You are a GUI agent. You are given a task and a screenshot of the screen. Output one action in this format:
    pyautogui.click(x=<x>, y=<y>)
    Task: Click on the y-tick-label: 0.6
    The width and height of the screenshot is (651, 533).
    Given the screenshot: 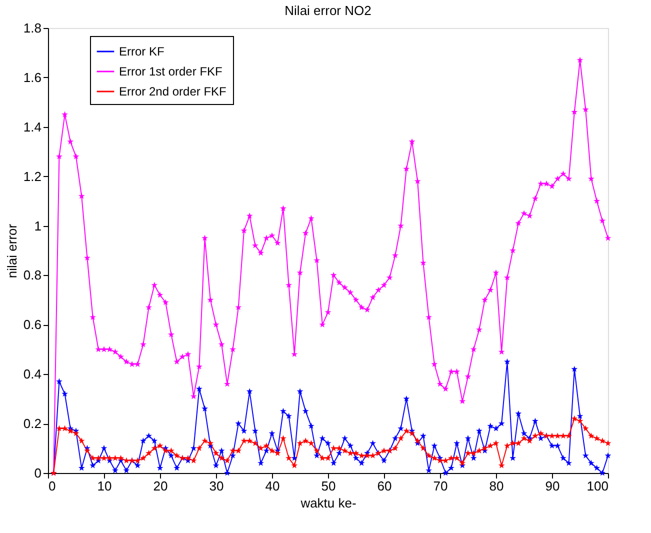 What is the action you would take?
    pyautogui.click(x=32, y=324)
    